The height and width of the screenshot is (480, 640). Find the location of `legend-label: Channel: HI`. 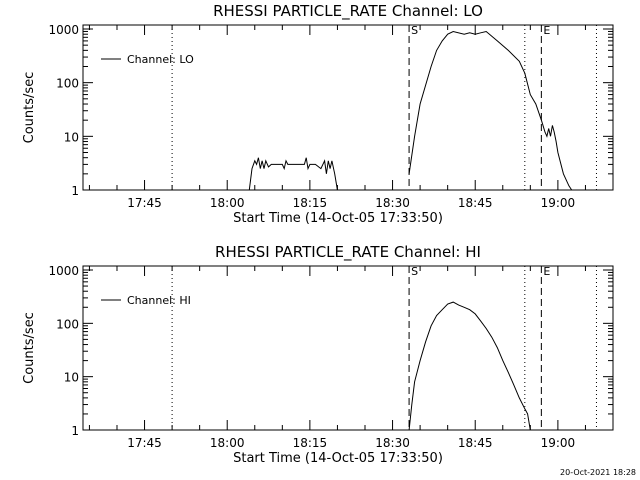

legend-label: Channel: HI is located at coordinates (159, 300).